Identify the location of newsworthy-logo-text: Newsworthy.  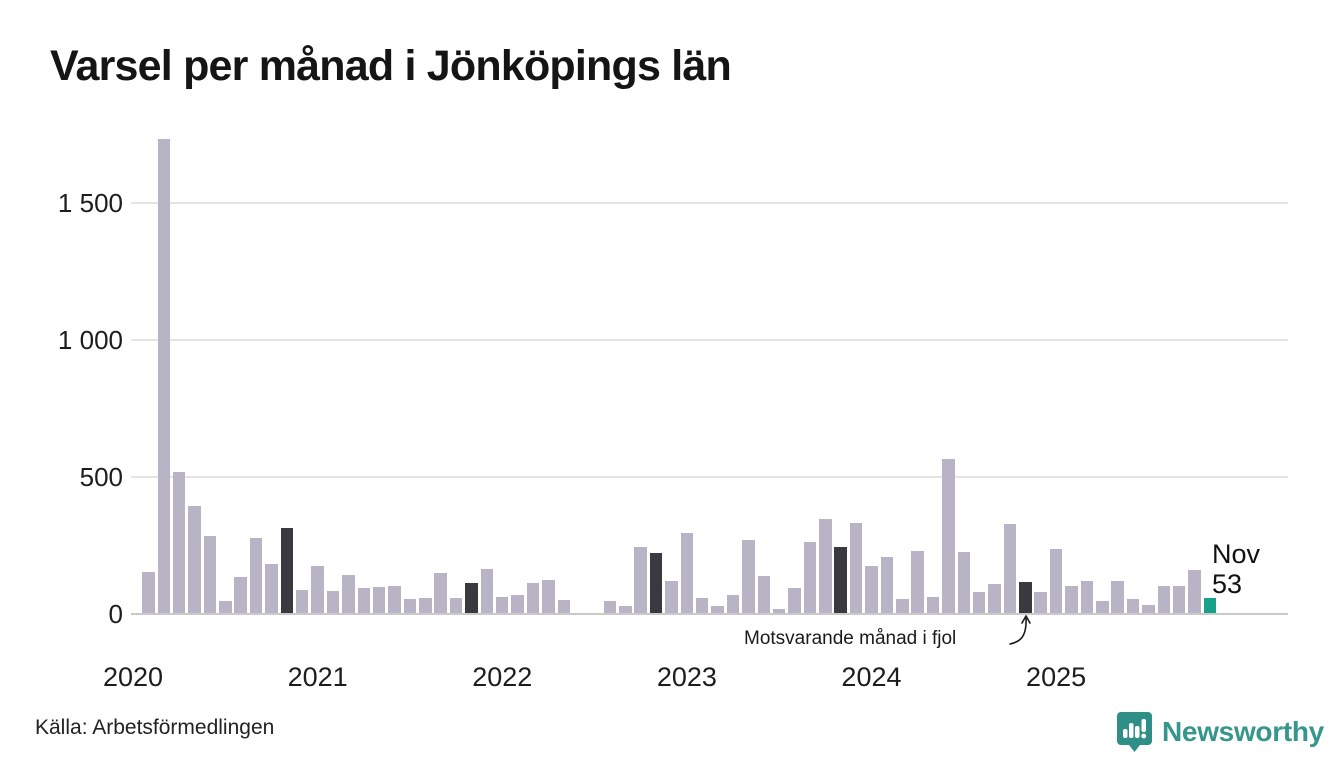
(1243, 731).